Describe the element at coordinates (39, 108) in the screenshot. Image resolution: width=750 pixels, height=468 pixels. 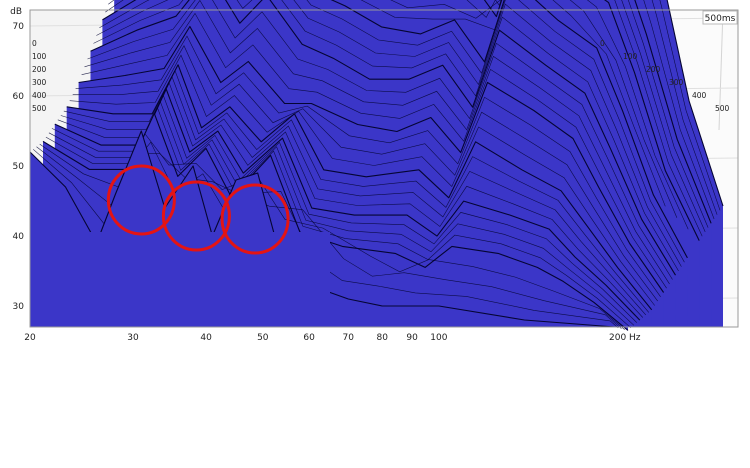
I see `time-tick-left: 500` at that location.